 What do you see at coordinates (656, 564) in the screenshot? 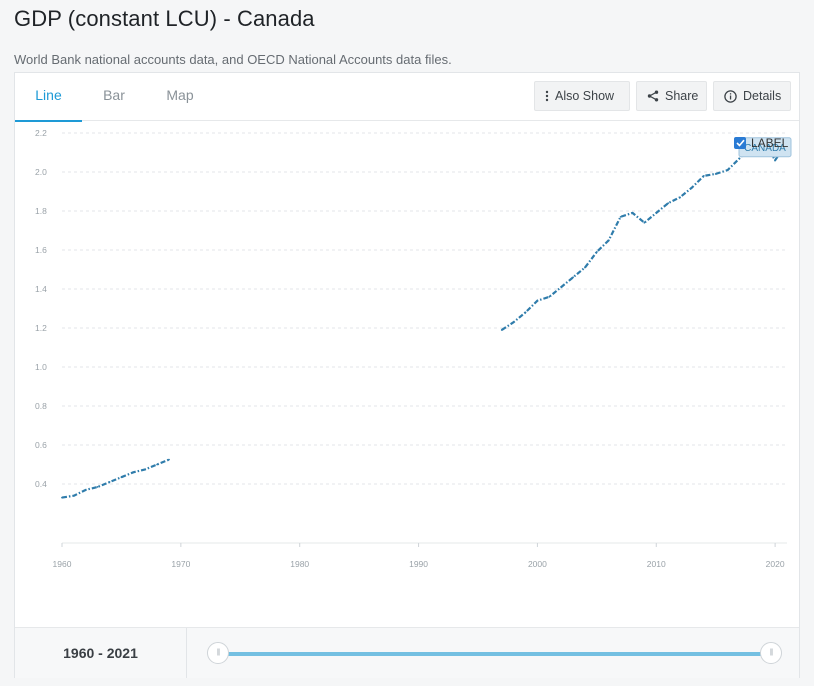
I see `x-tick-label: 2010` at bounding box center [656, 564].